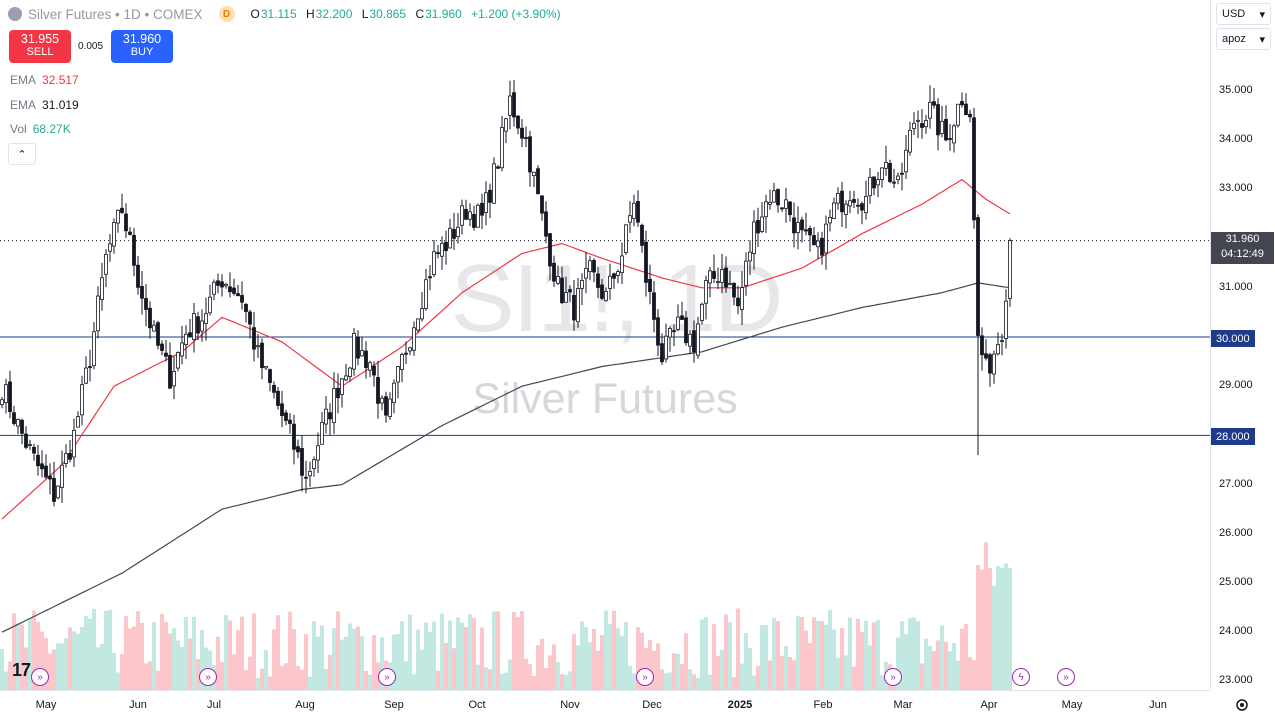 The height and width of the screenshot is (719, 1275). Describe the element at coordinates (15, 14) in the screenshot. I see `symbol-logo-icon` at that location.